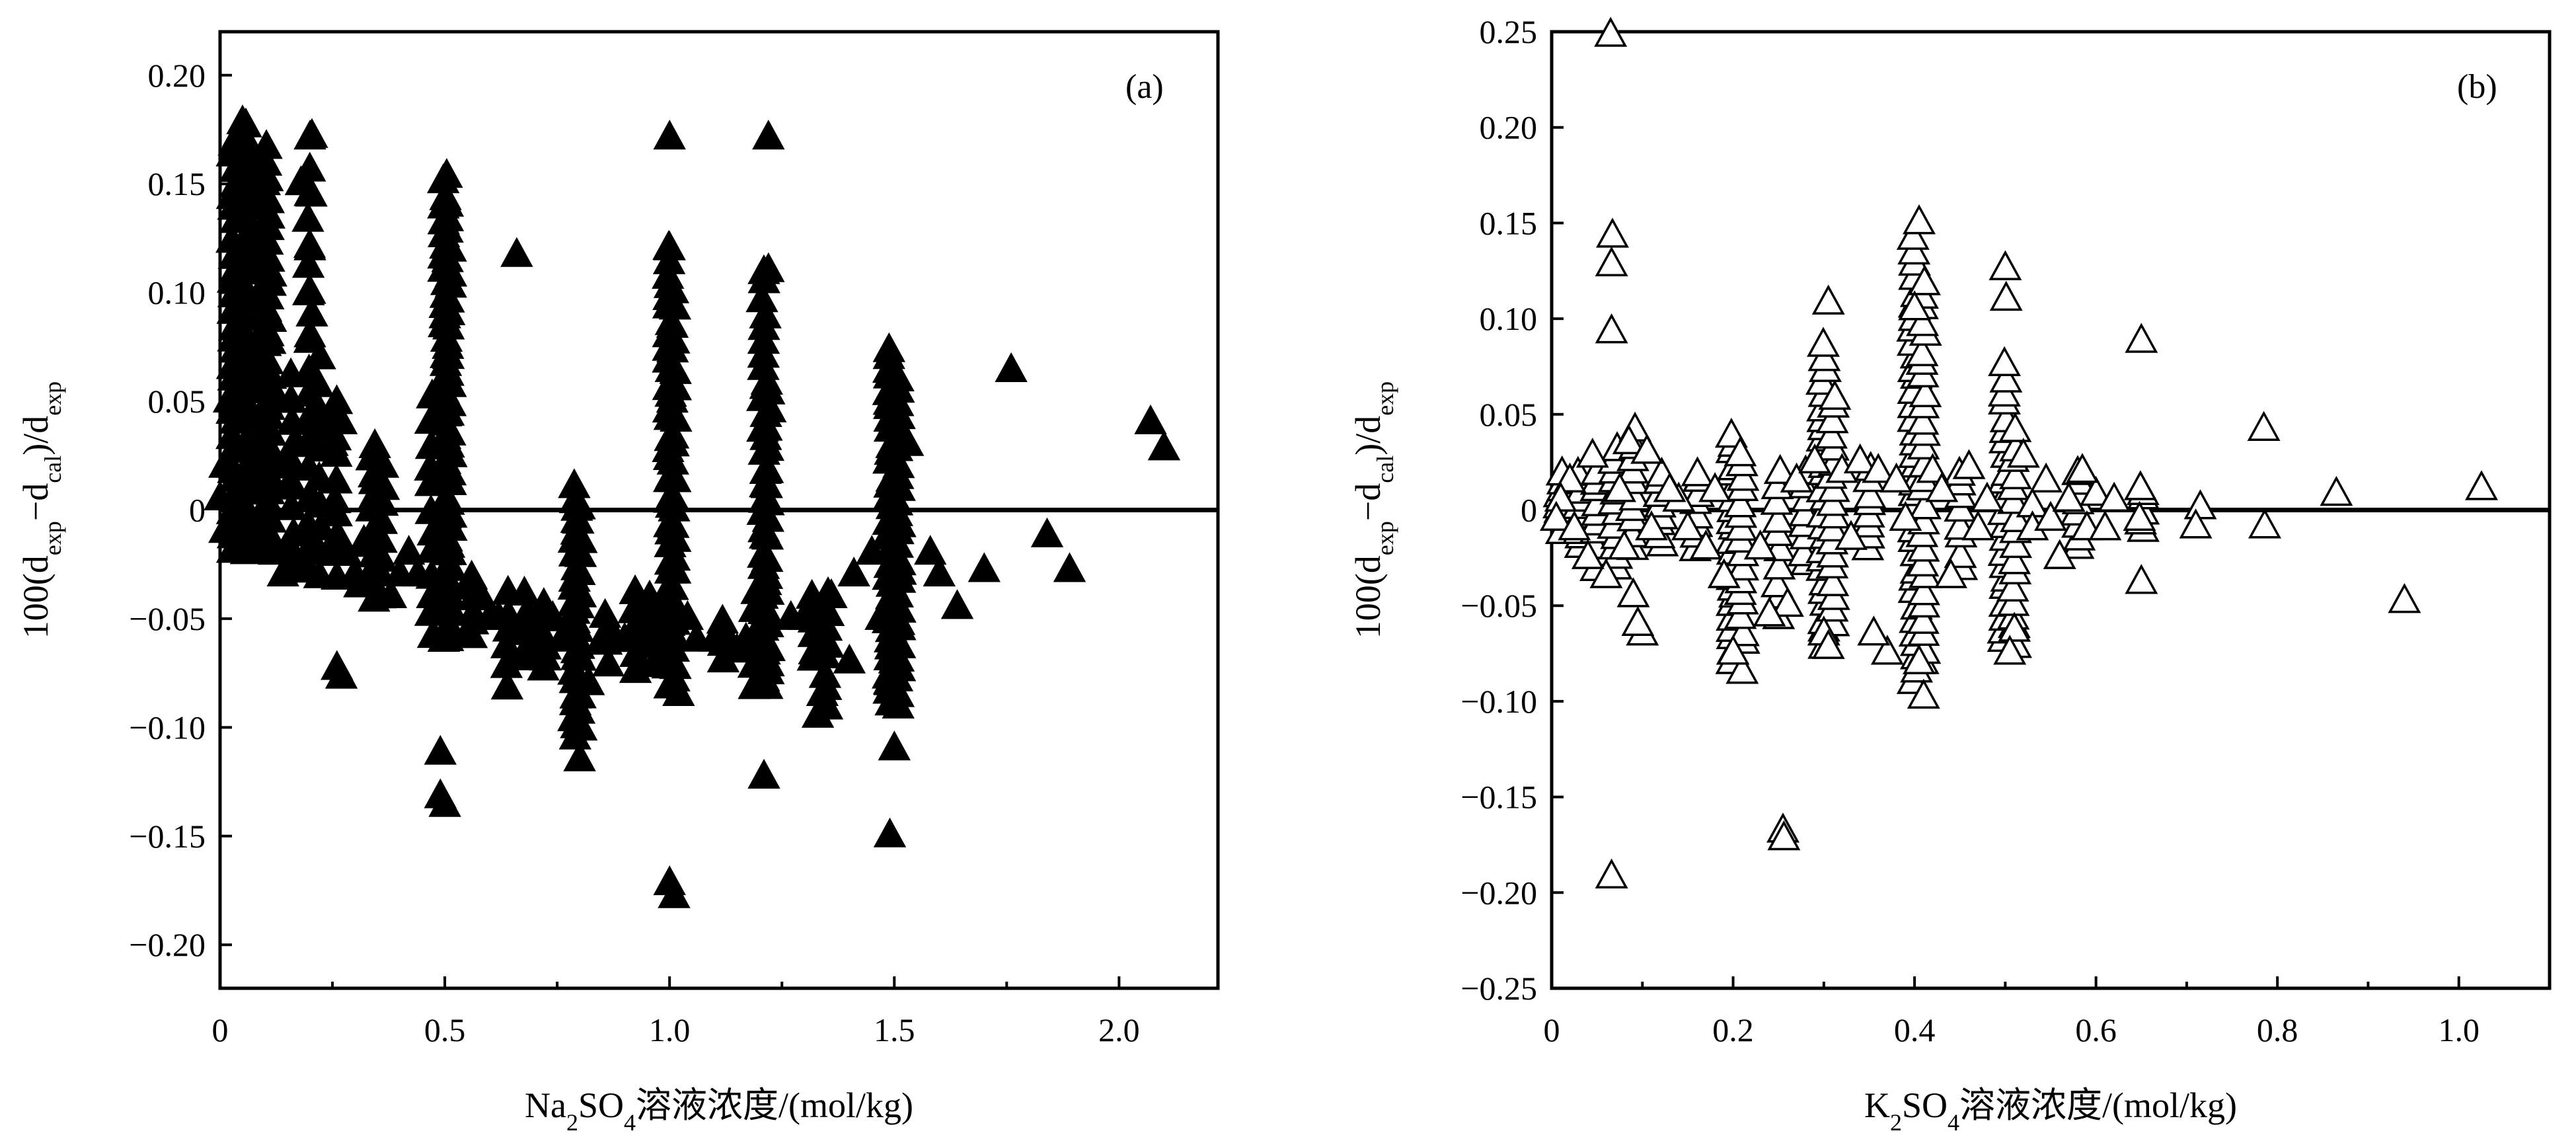 This screenshot has height=1137, width=2576. Describe the element at coordinates (177, 183) in the screenshot. I see `y-tick-label: 0.15` at that location.